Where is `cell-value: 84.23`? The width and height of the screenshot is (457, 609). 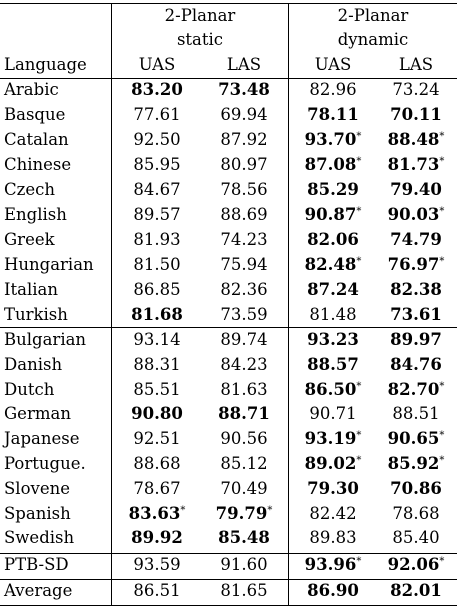
cell-value: 84.23 is located at coordinates (244, 364).